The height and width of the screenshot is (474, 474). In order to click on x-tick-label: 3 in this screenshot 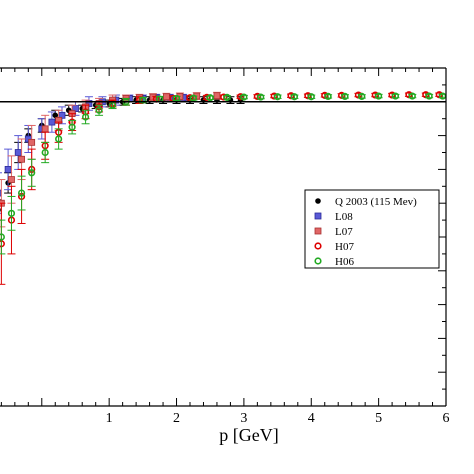, I will do `click(243, 418)`.